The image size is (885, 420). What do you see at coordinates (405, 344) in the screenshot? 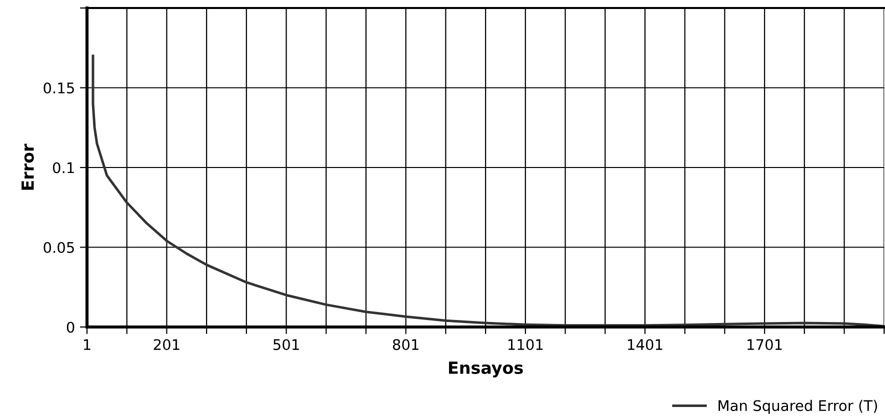
I see `x-tick-label: 801` at bounding box center [405, 344].